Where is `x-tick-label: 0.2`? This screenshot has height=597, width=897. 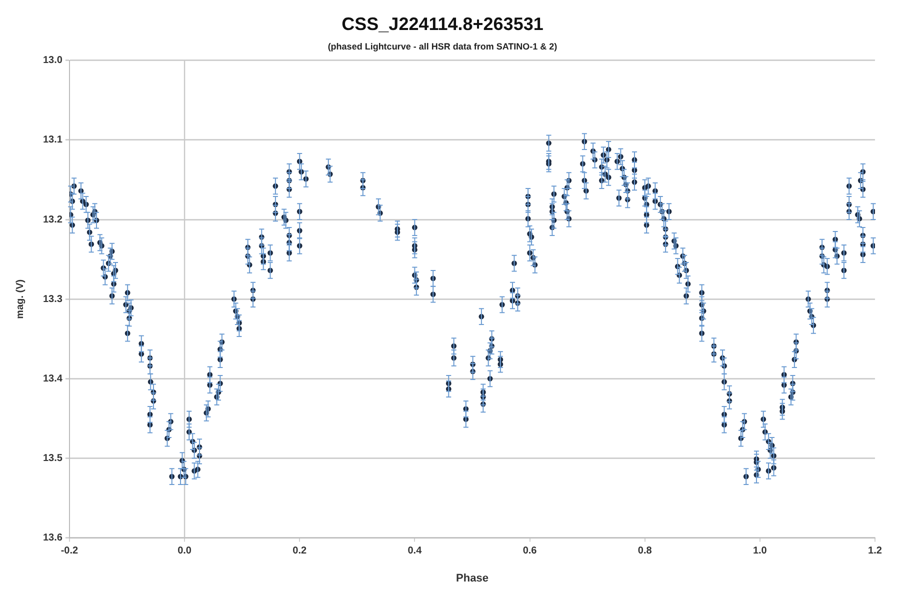 x-tick-label: 0.2 is located at coordinates (300, 551).